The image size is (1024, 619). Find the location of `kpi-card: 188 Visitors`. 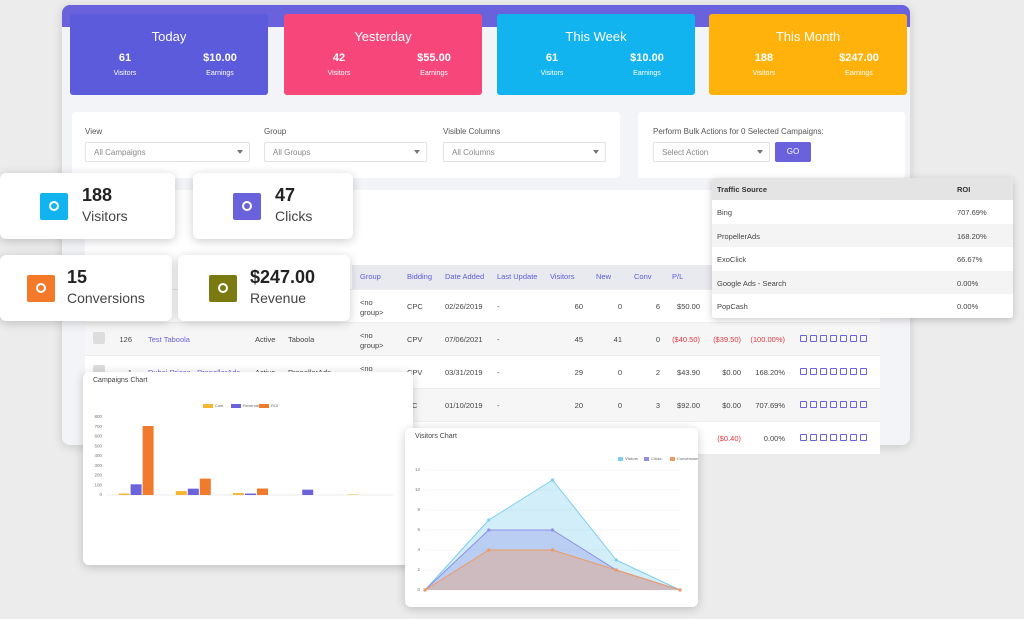

kpi-card: 188 Visitors is located at coordinates (87, 206).